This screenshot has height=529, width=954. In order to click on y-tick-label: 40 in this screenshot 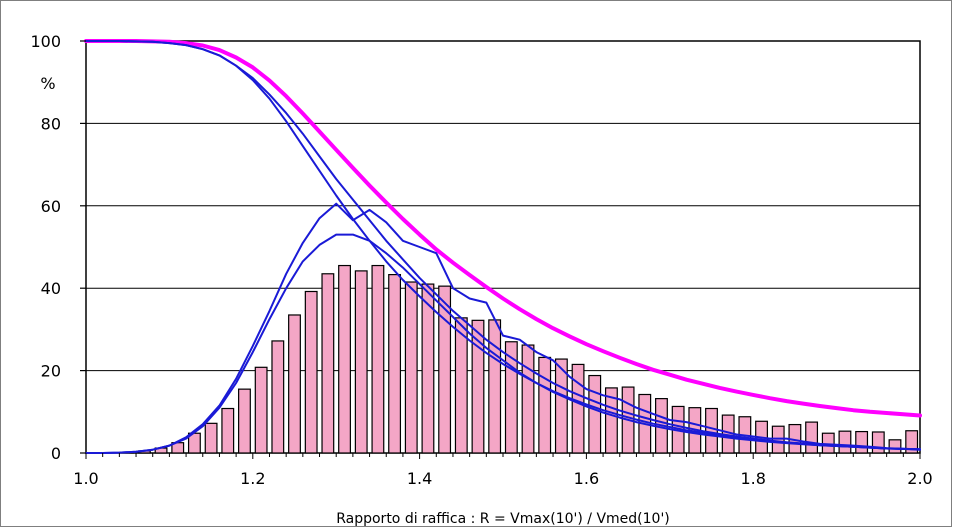, I will do `click(51, 288)`.